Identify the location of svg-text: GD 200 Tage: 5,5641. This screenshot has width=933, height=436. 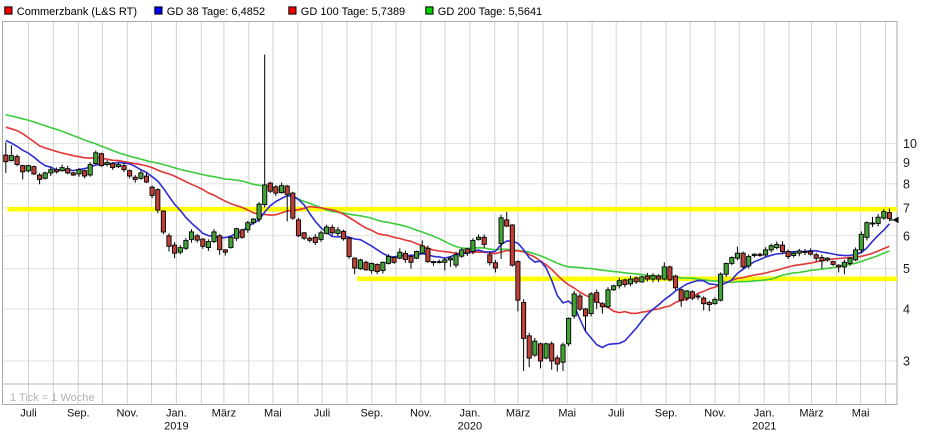
(490, 12).